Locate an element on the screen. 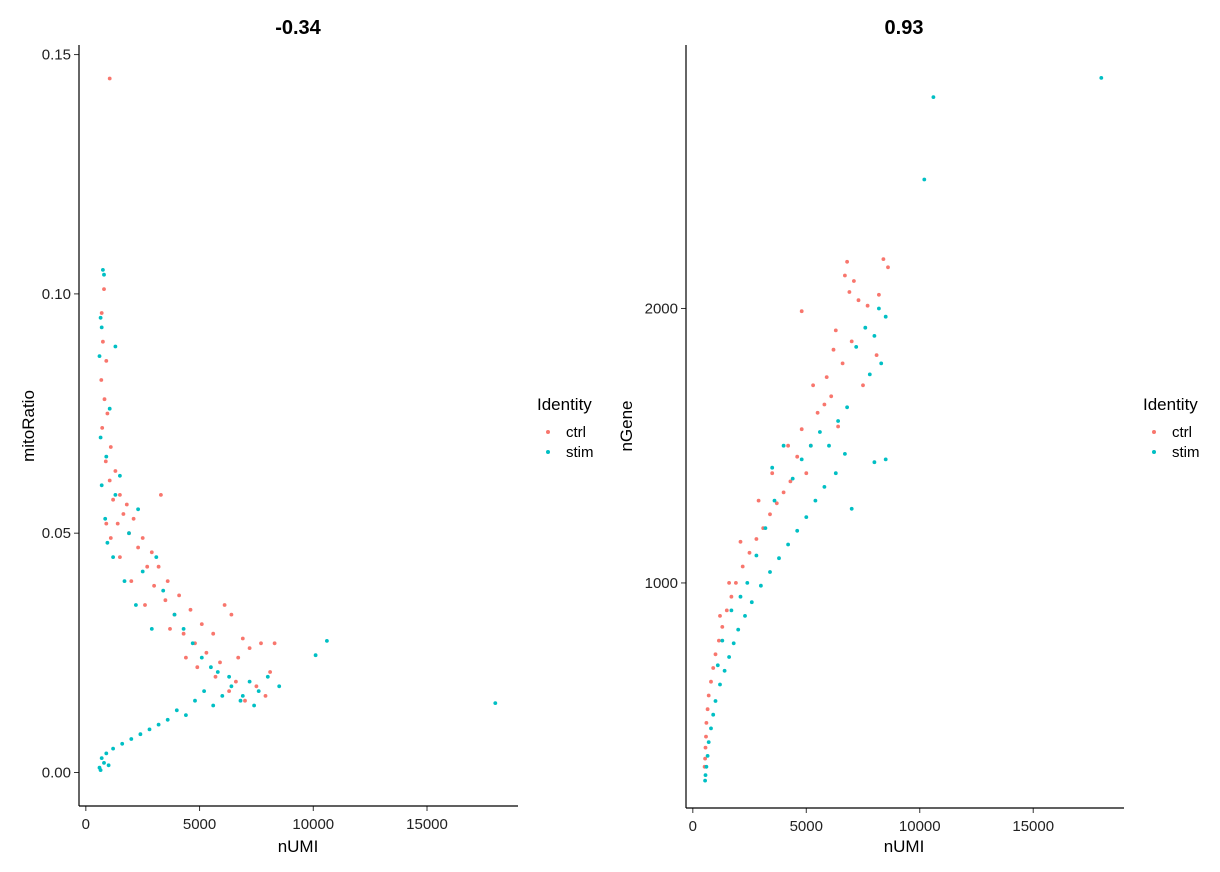 This screenshot has height=872, width=1220. y-axis-ticks: 0.00 0.05 0.10 0.15 is located at coordinates (60, 414).